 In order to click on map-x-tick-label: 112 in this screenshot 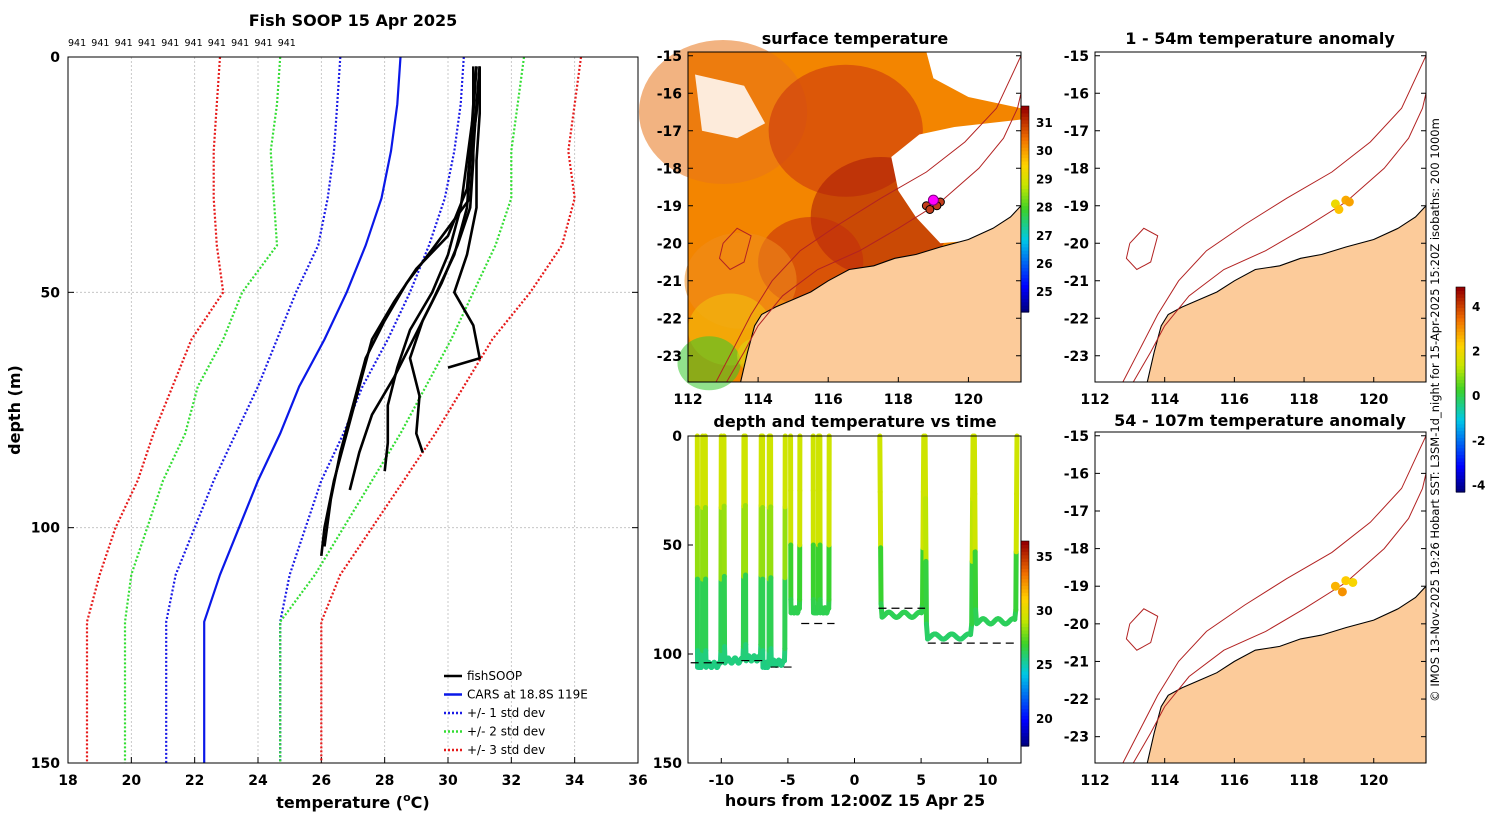, I will do `click(1094, 400)`.